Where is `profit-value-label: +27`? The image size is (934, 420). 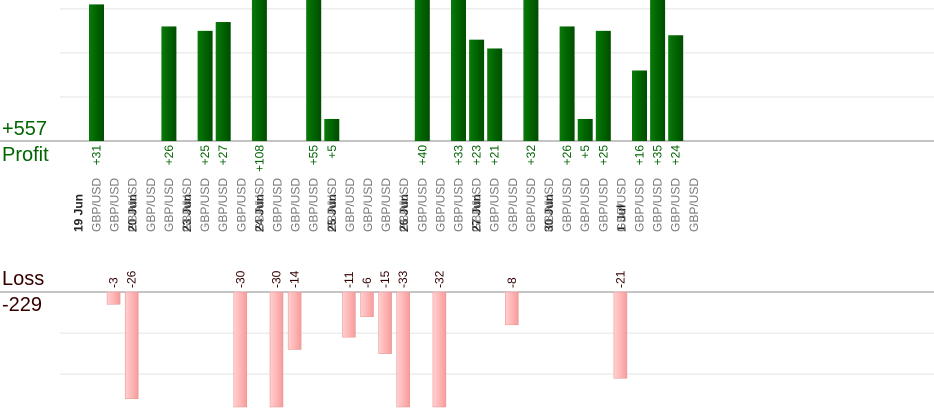 profit-value-label: +27 is located at coordinates (223, 155).